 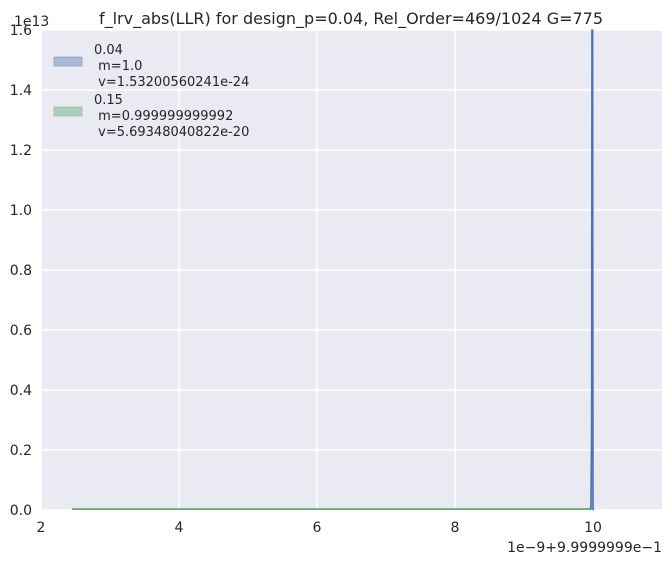 What do you see at coordinates (31, 22) in the screenshot?
I see `y-multiplier-label: 1e13` at bounding box center [31, 22].